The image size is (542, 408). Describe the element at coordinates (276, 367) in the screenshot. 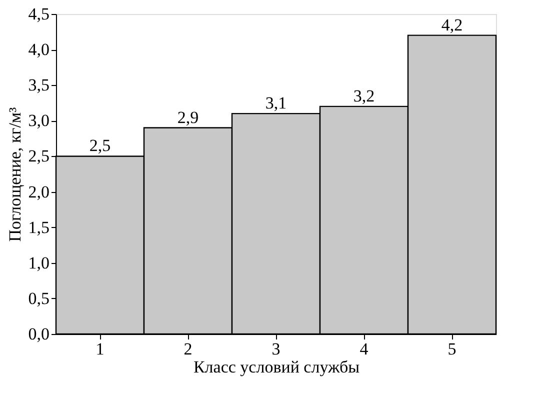

I see `x-axis-title: Класс условий службы` at that location.